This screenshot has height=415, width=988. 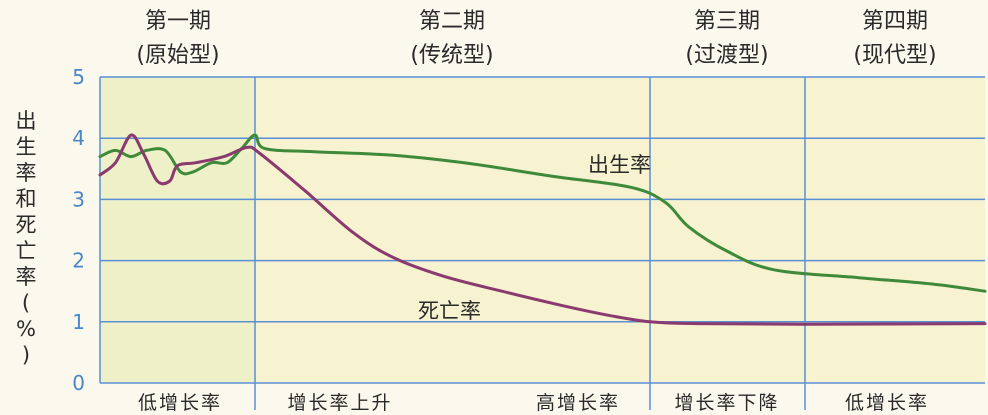 I want to click on y-tick-label: 0, so click(x=78, y=383).